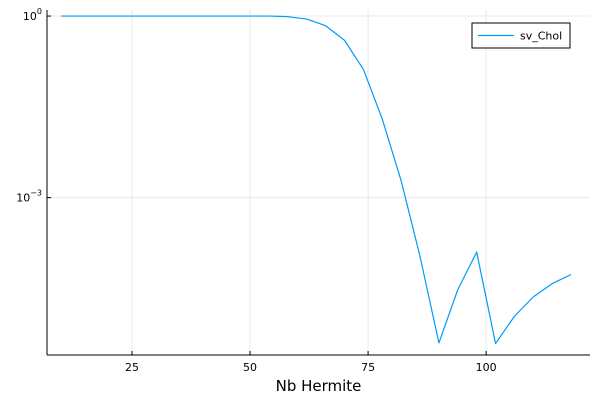 The height and width of the screenshot is (400, 600). What do you see at coordinates (486, 367) in the screenshot?
I see `x-tick-label: 100` at bounding box center [486, 367].